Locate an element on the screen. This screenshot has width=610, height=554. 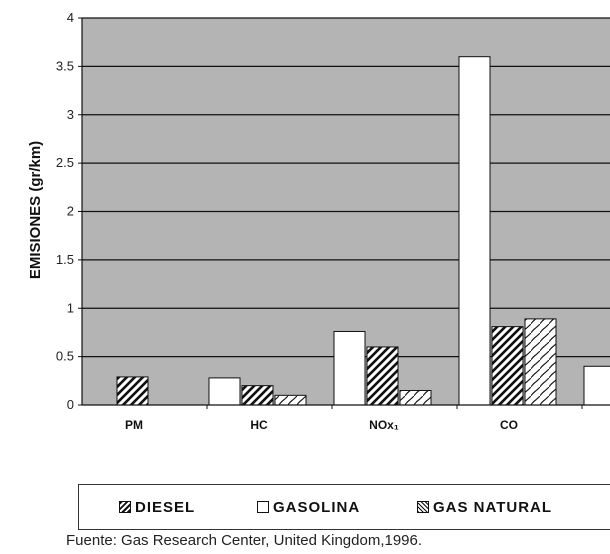
x-category-label: NOx₁ is located at coordinates (384, 425).